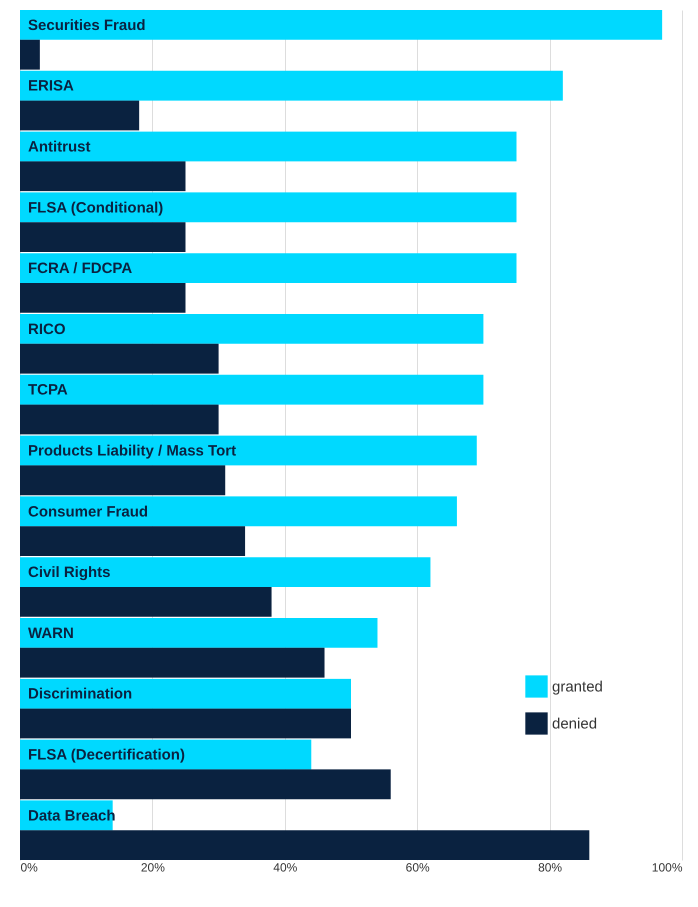 Image resolution: width=698 pixels, height=907 pixels. What do you see at coordinates (80, 269) in the screenshot?
I see `y-tick-label: FCRA / FDCPA` at bounding box center [80, 269].